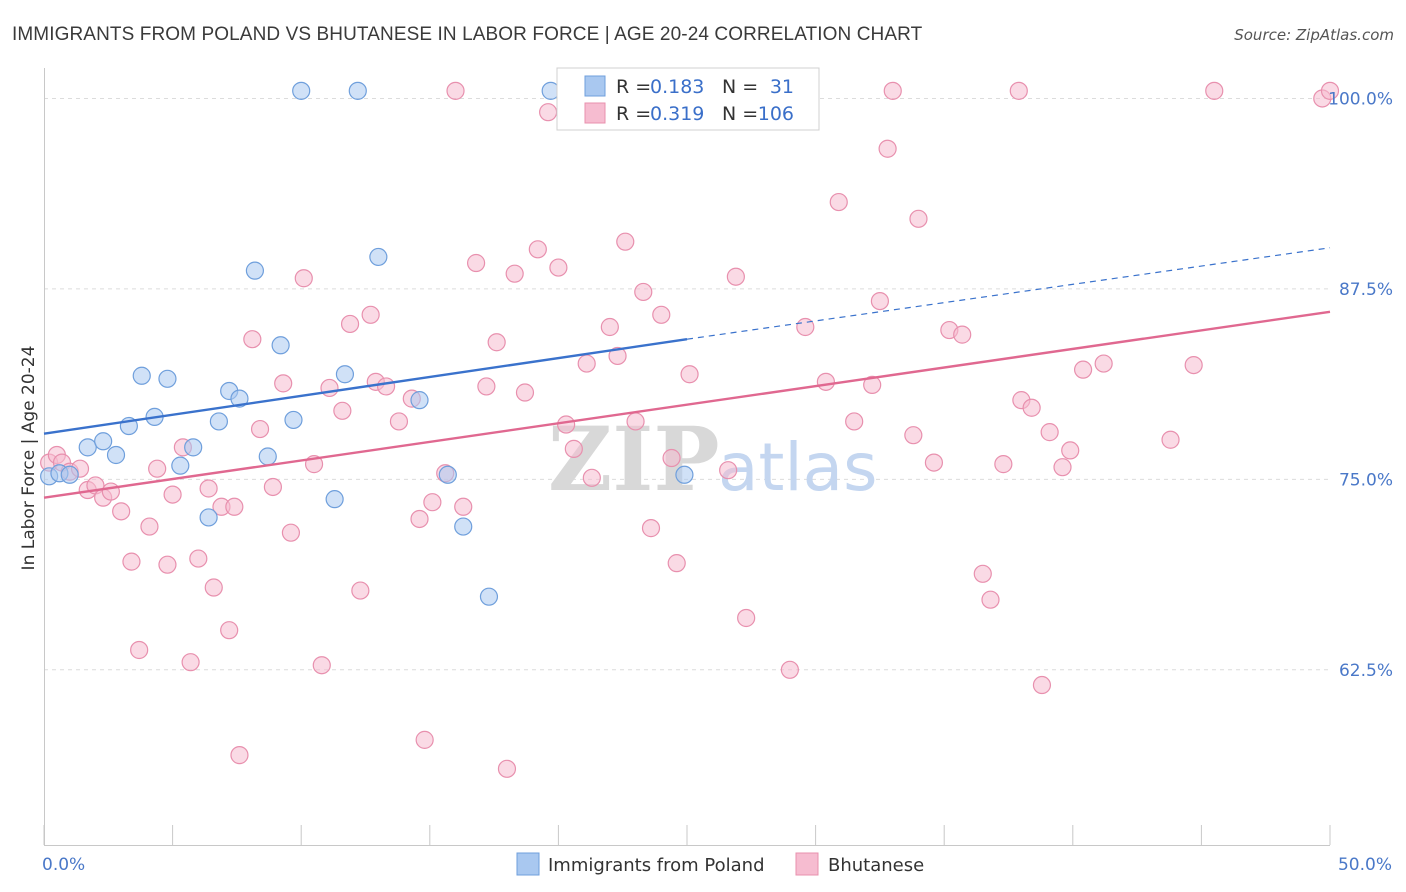 The width and height of the screenshot is (1406, 892). Describe the element at coordinates (1365, 865) in the screenshot. I see `x-tick-label-max: 50.0%` at that location.